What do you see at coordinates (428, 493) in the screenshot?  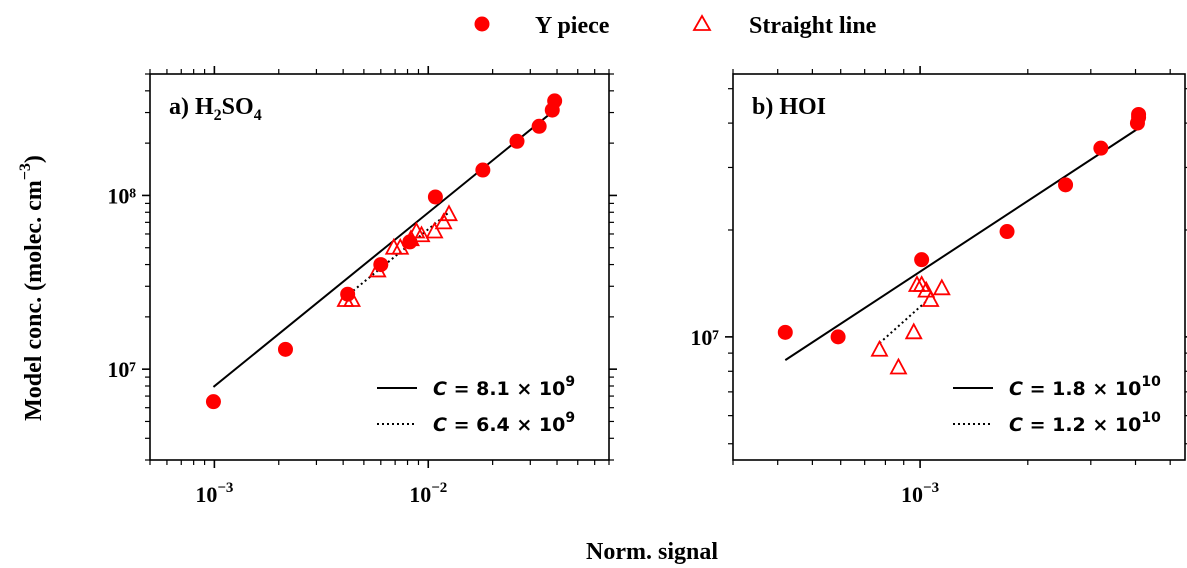 I see `x-tick-label: 10⁻²` at bounding box center [428, 493].